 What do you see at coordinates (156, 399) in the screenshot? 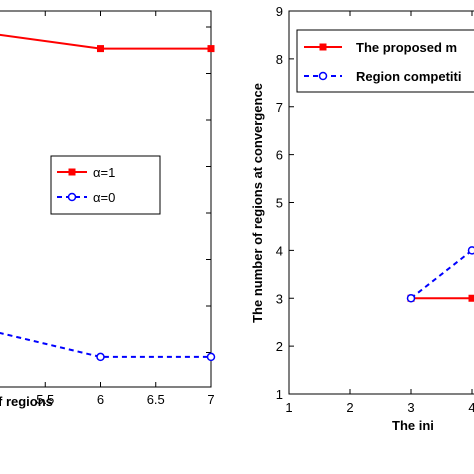
I see `left-x-tick-label: 6.5` at bounding box center [156, 399].